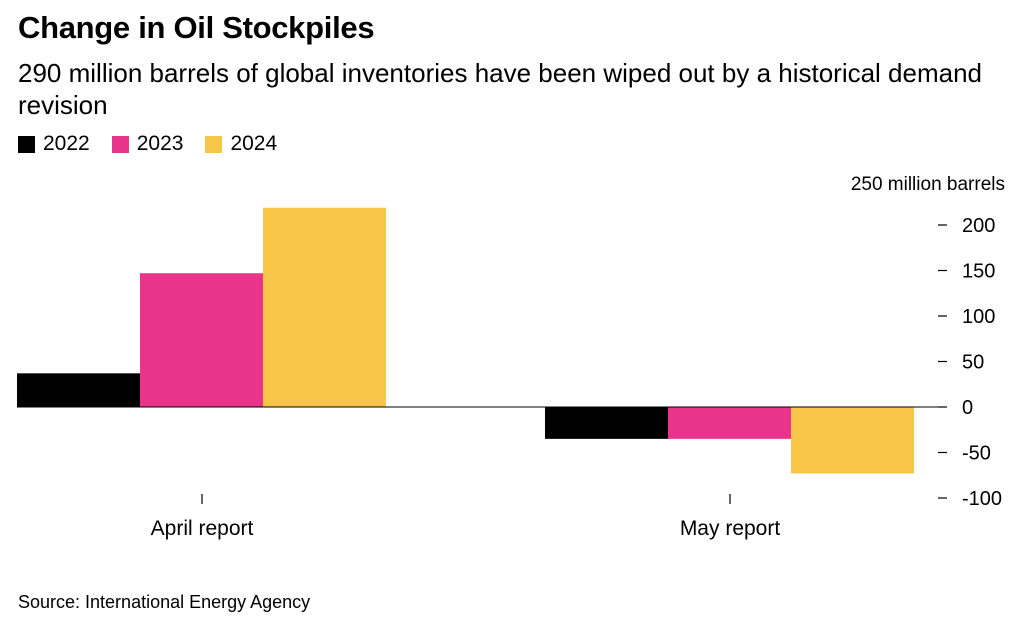 The height and width of the screenshot is (626, 1024). Describe the element at coordinates (202, 528) in the screenshot. I see `x-tick-label: April report` at that location.